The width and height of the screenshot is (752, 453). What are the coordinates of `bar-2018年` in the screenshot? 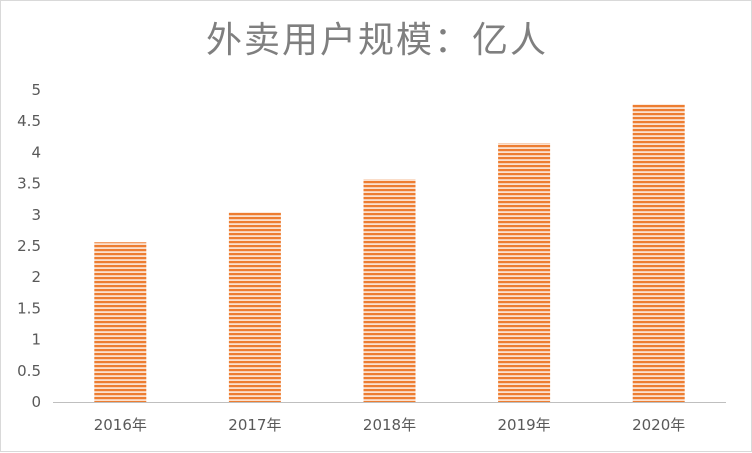 It's located at (389, 290).